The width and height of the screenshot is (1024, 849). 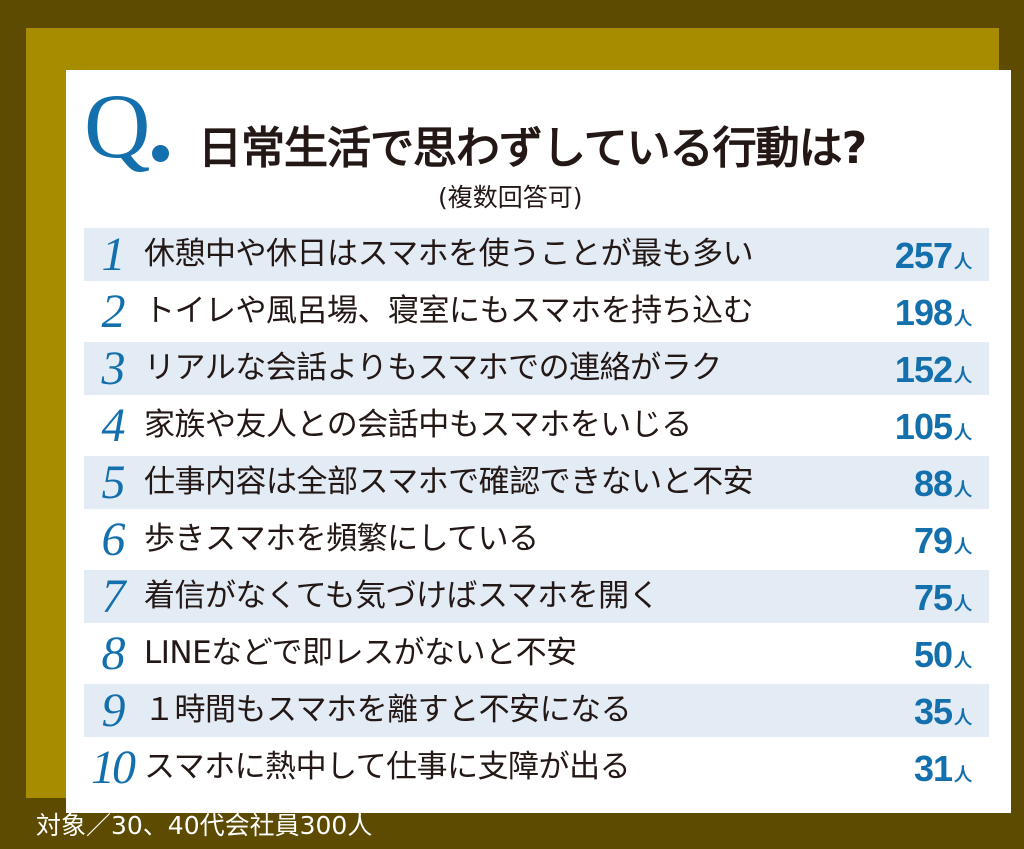 I want to click on row-count: 35 人, so click(x=942, y=711).